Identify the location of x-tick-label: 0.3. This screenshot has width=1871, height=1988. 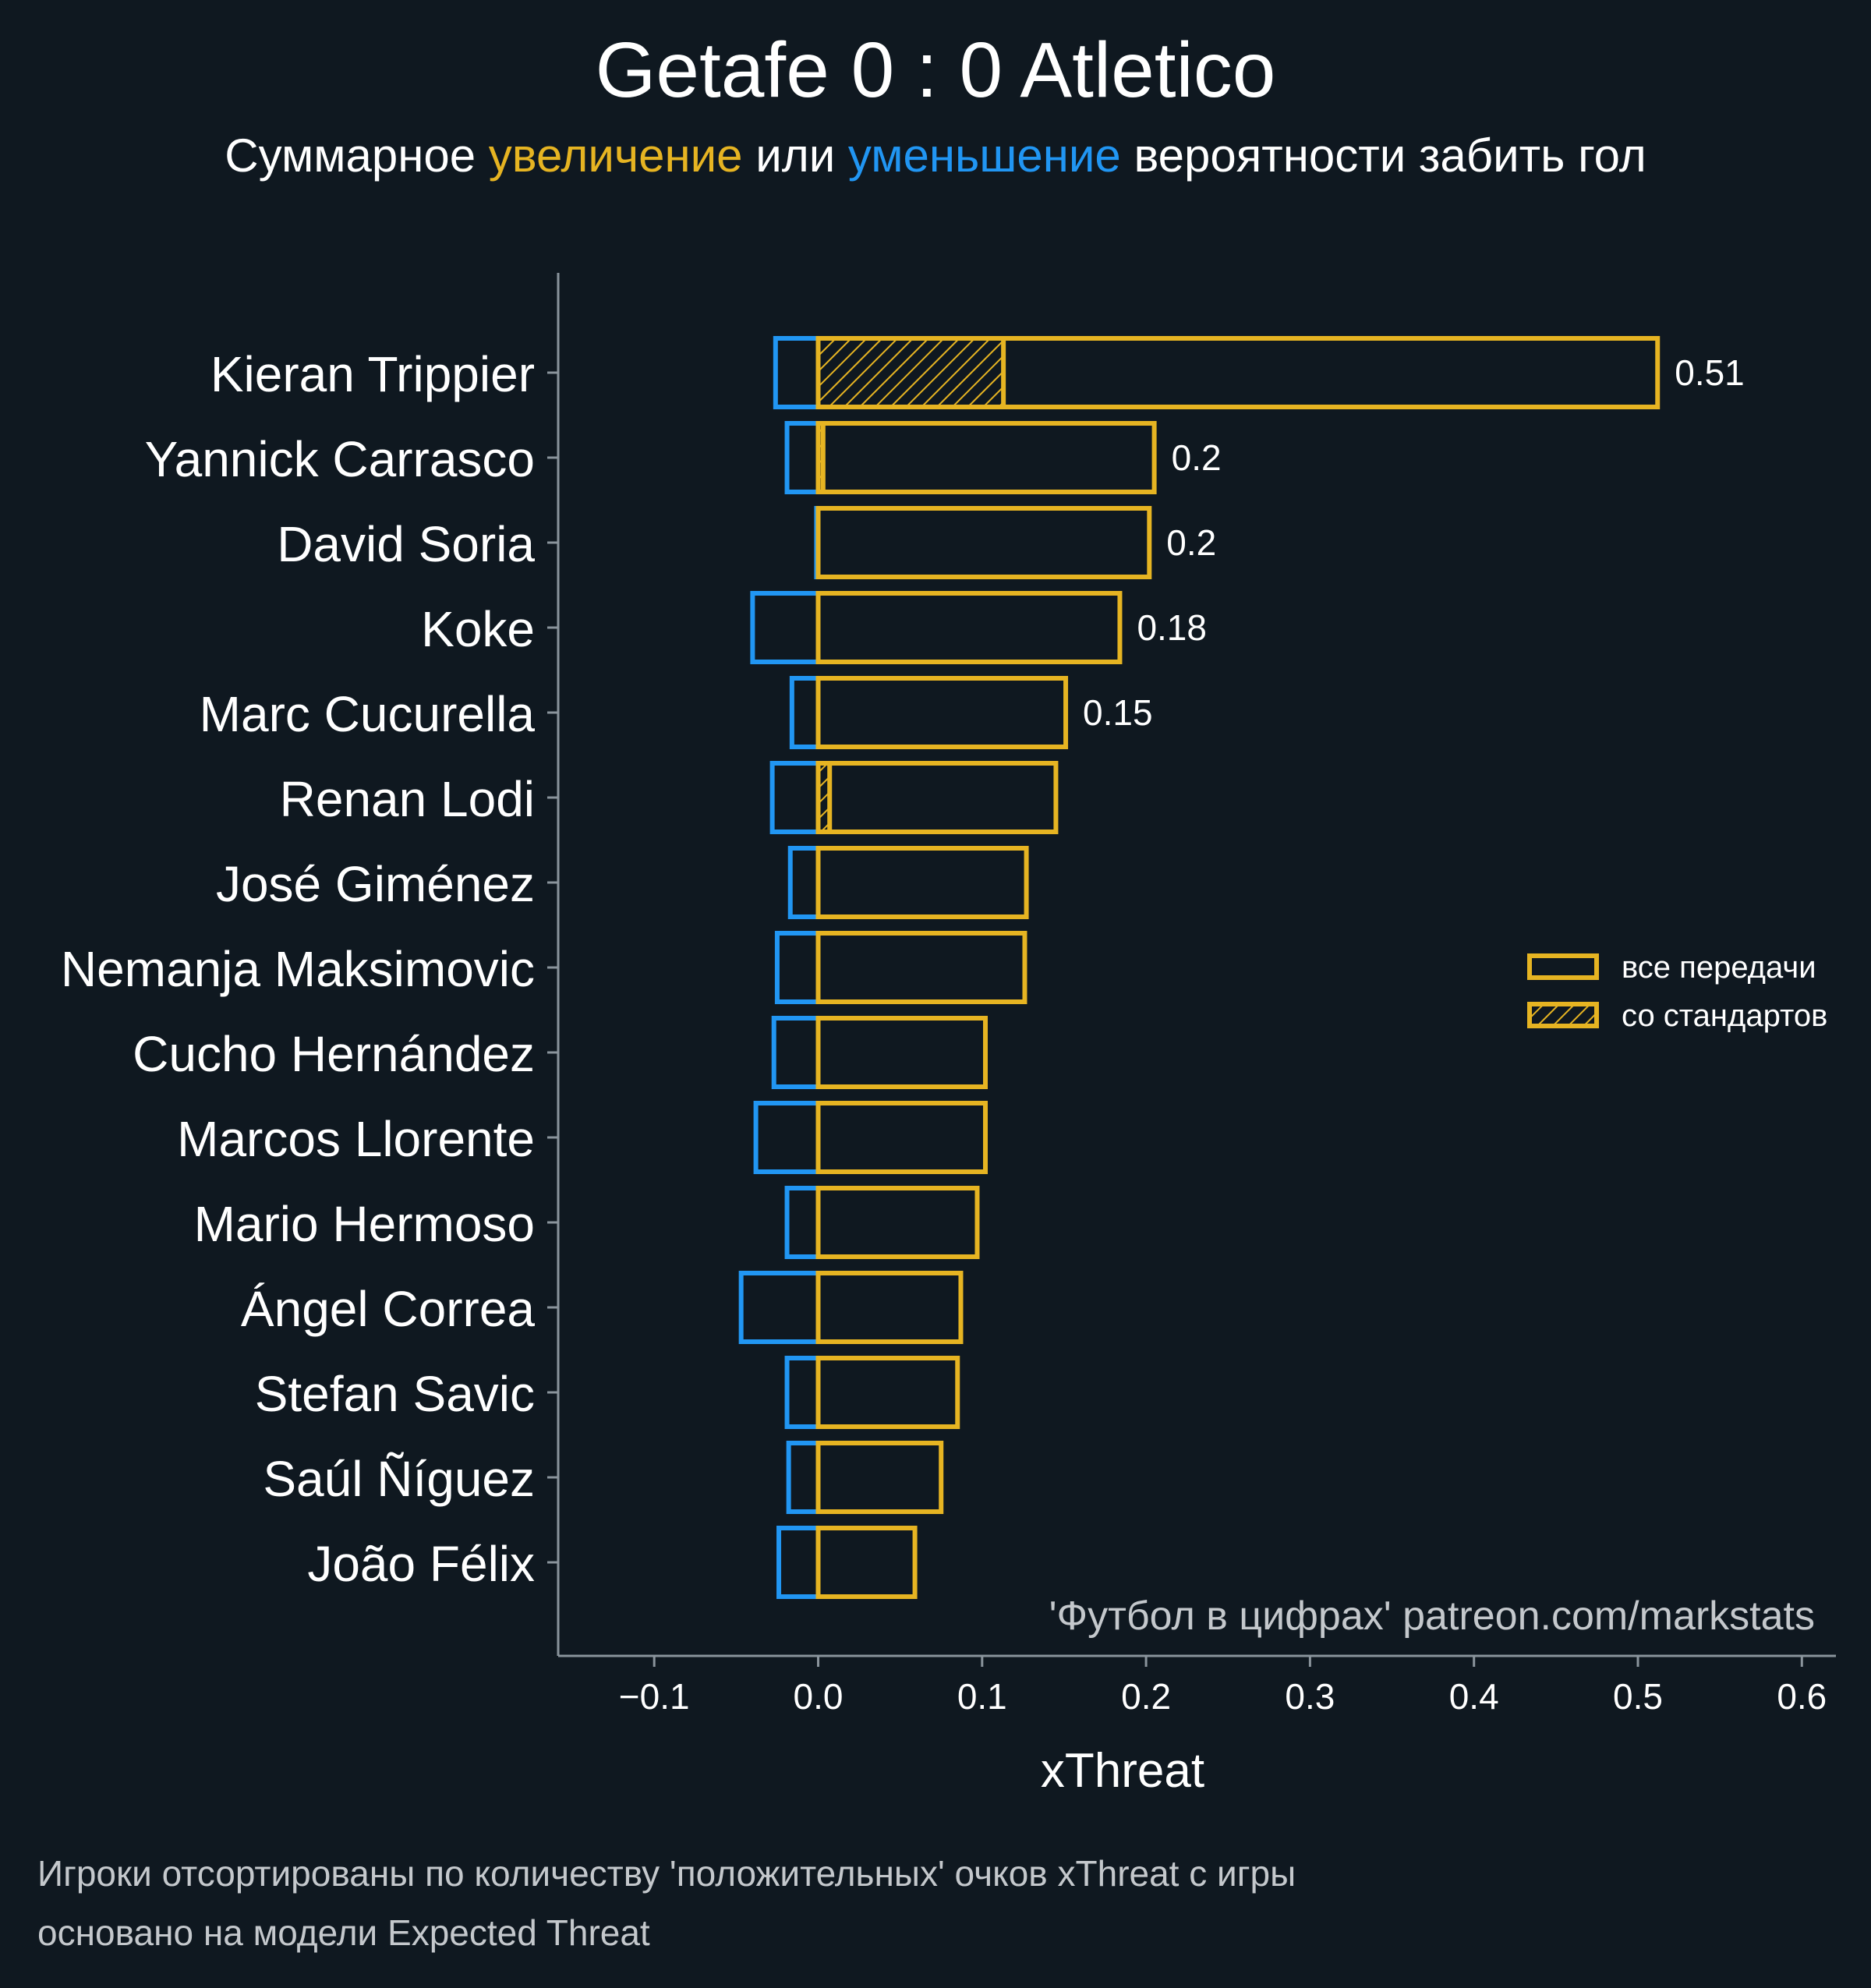
(1310, 1696).